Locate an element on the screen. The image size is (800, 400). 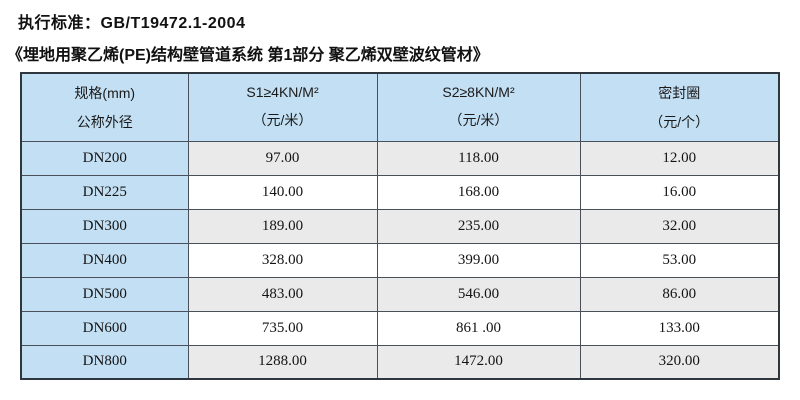
s2-price-cell: 118.00 is located at coordinates (478, 158).